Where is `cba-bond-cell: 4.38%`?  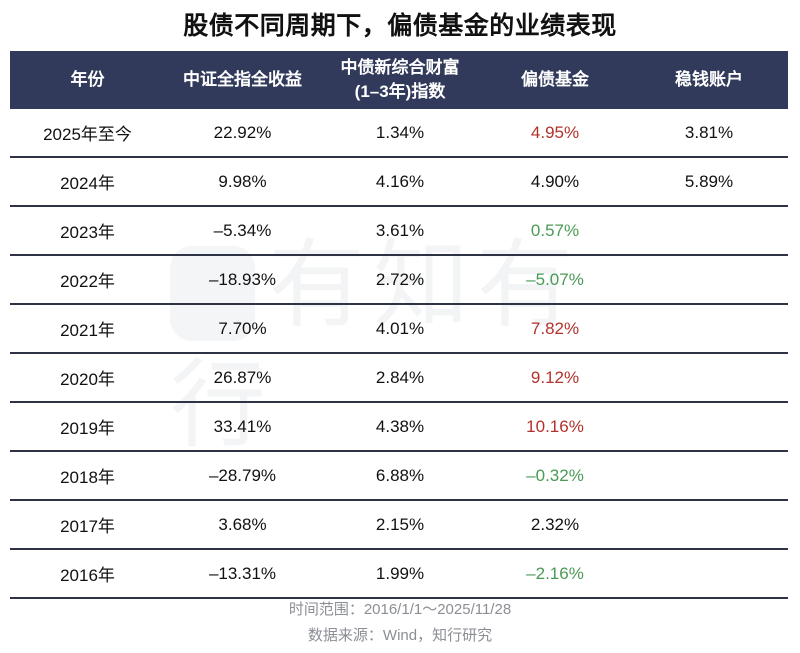
cba-bond-cell: 4.38% is located at coordinates (400, 427).